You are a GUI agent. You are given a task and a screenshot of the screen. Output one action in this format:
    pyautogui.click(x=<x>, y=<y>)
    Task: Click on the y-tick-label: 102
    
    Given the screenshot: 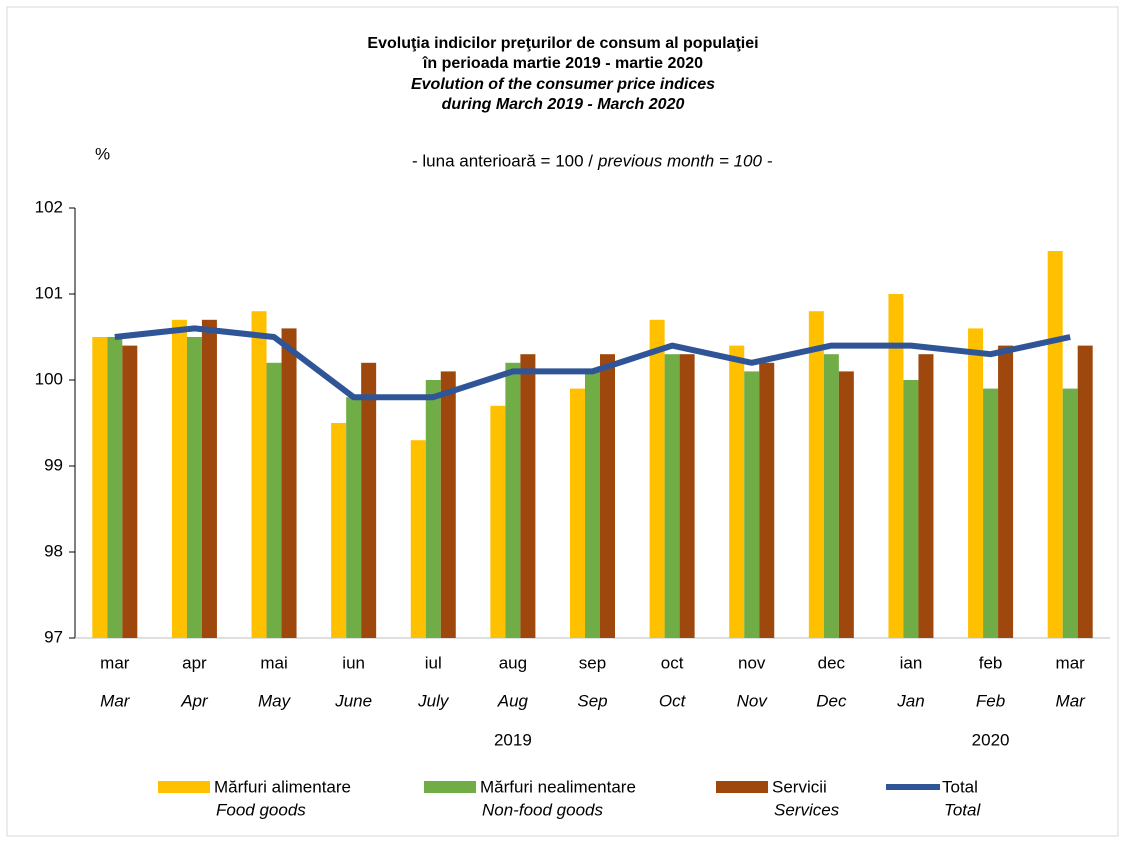 What is the action you would take?
    pyautogui.click(x=49, y=206)
    